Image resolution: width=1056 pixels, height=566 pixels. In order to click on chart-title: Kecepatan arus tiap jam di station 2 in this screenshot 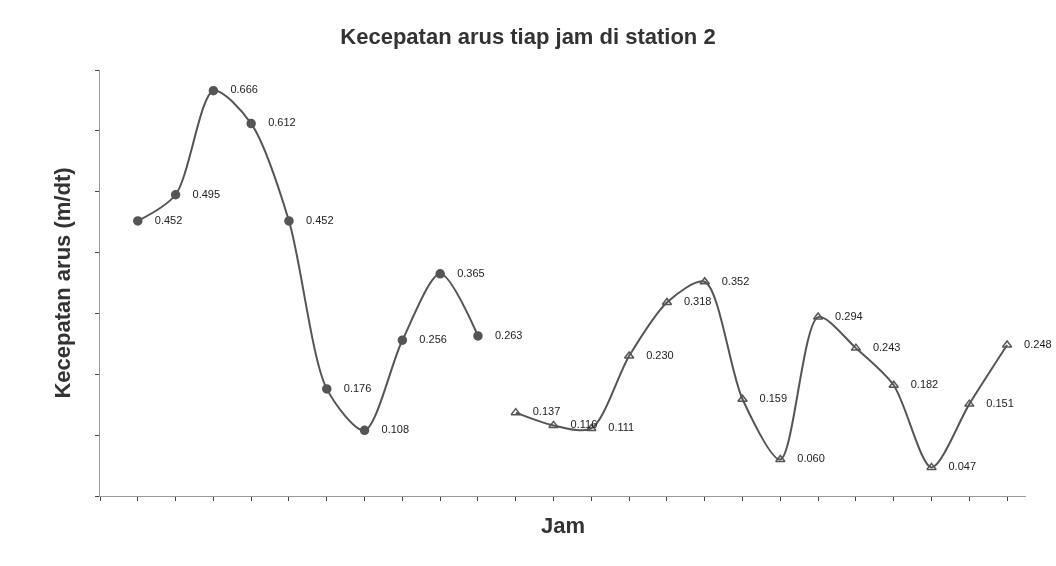, I will do `click(528, 36)`.